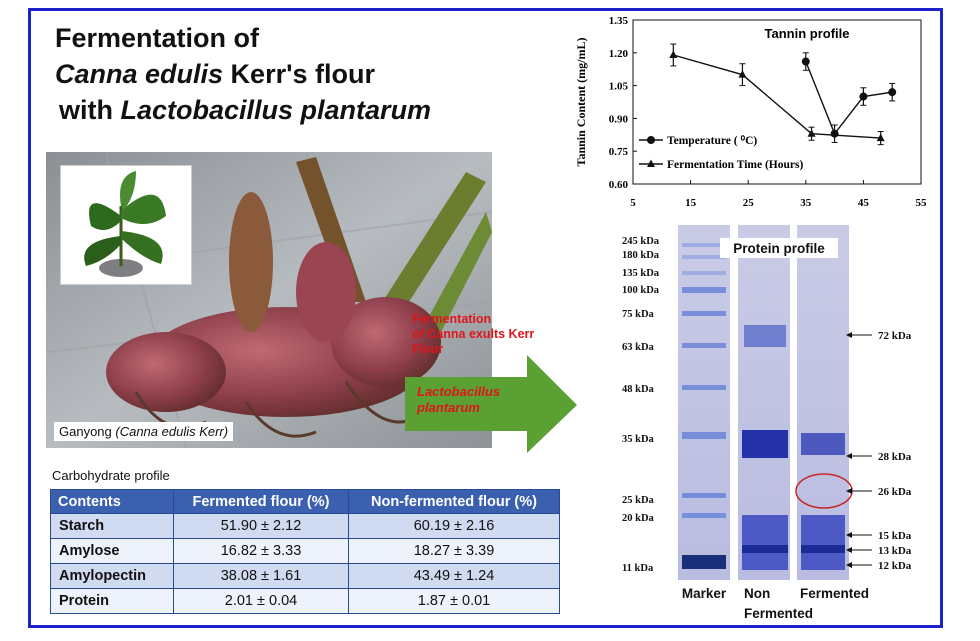 The width and height of the screenshot is (980, 641). What do you see at coordinates (895, 492) in the screenshot?
I see `band-label: 26 kDa` at bounding box center [895, 492].